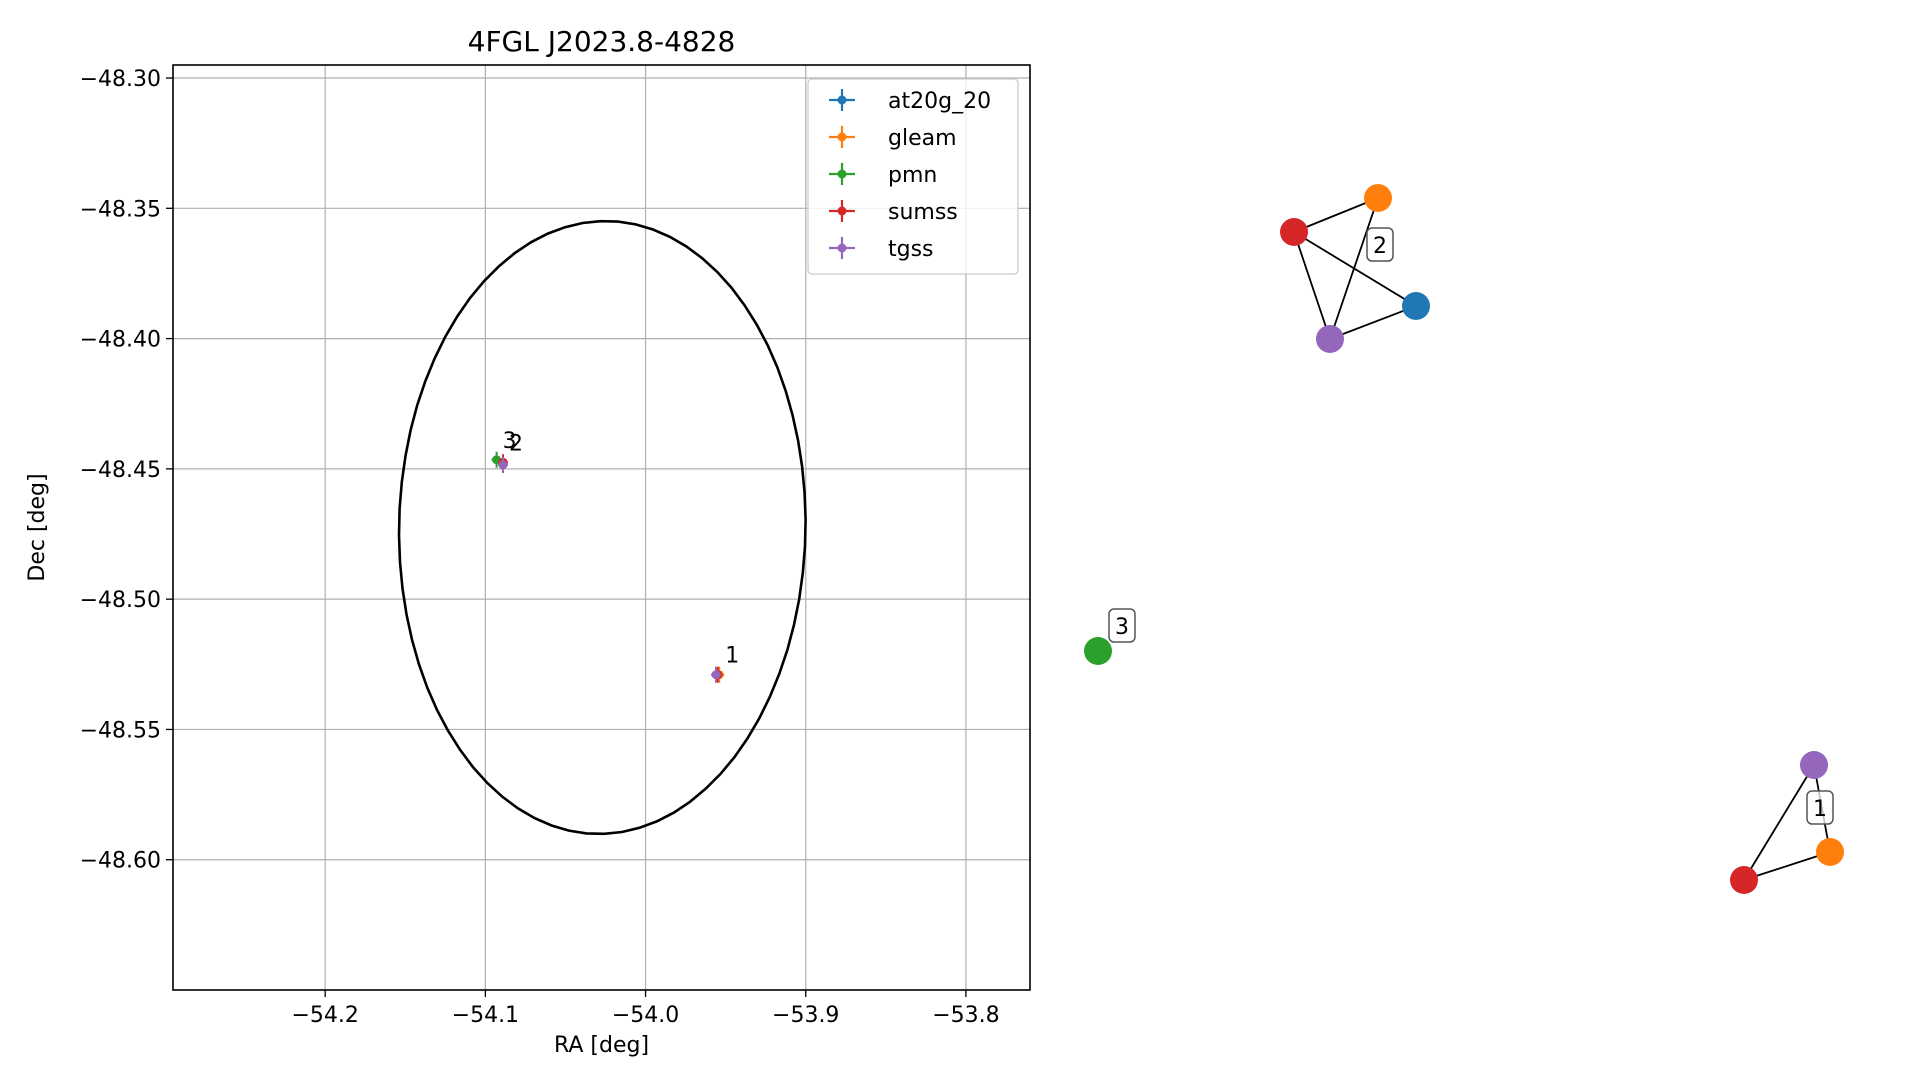  What do you see at coordinates (120, 79) in the screenshot?
I see `y-tick-label: −48.30` at bounding box center [120, 79].